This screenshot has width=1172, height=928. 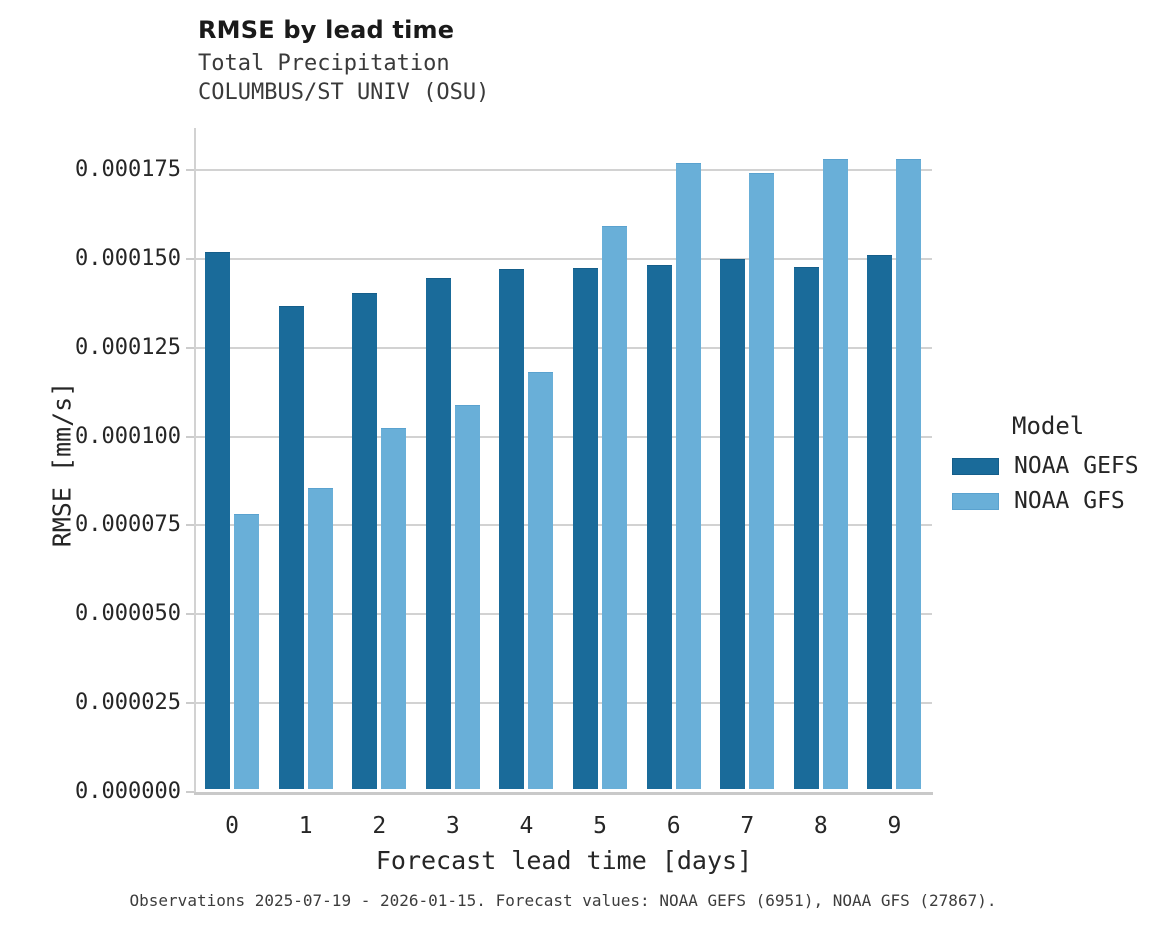 I want to click on x-axis-line, so click(x=563, y=793).